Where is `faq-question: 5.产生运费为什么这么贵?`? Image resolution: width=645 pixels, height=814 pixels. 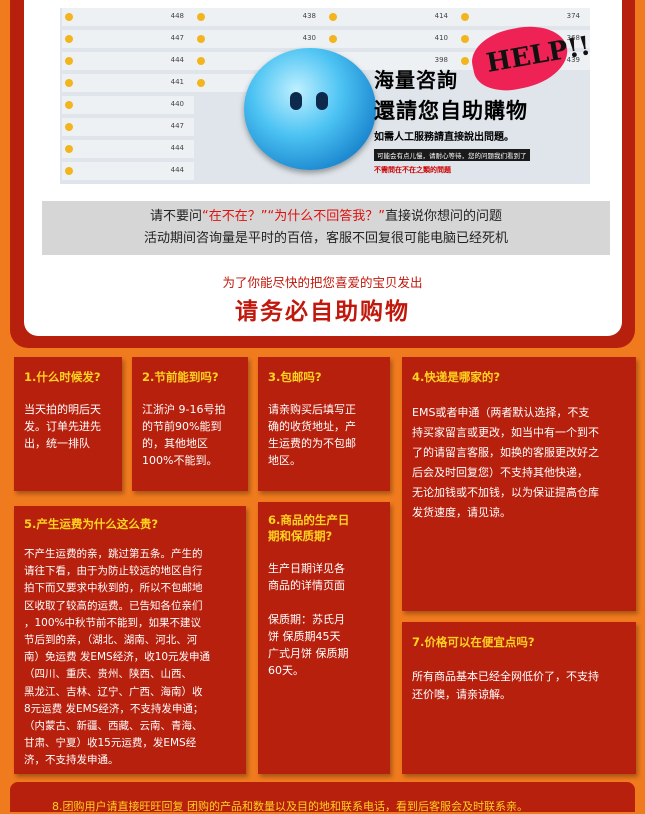 faq-question: 5.产生运费为什么这么贵? is located at coordinates (91, 524).